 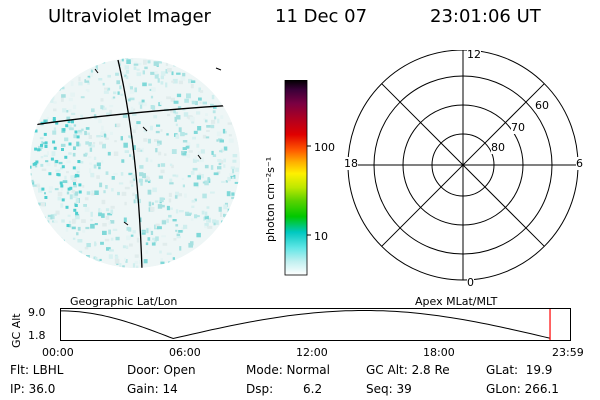 I want to click on geo-latitude-status: GLat: 19.9, so click(x=519, y=370).